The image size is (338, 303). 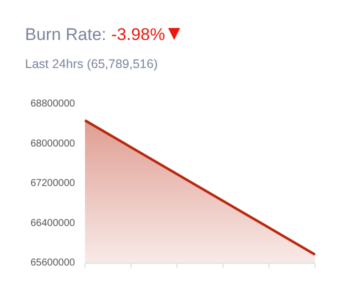 What do you see at coordinates (91, 64) in the screenshot?
I see `chart-subtitle: Last 24hrs (65,789,516)` at bounding box center [91, 64].